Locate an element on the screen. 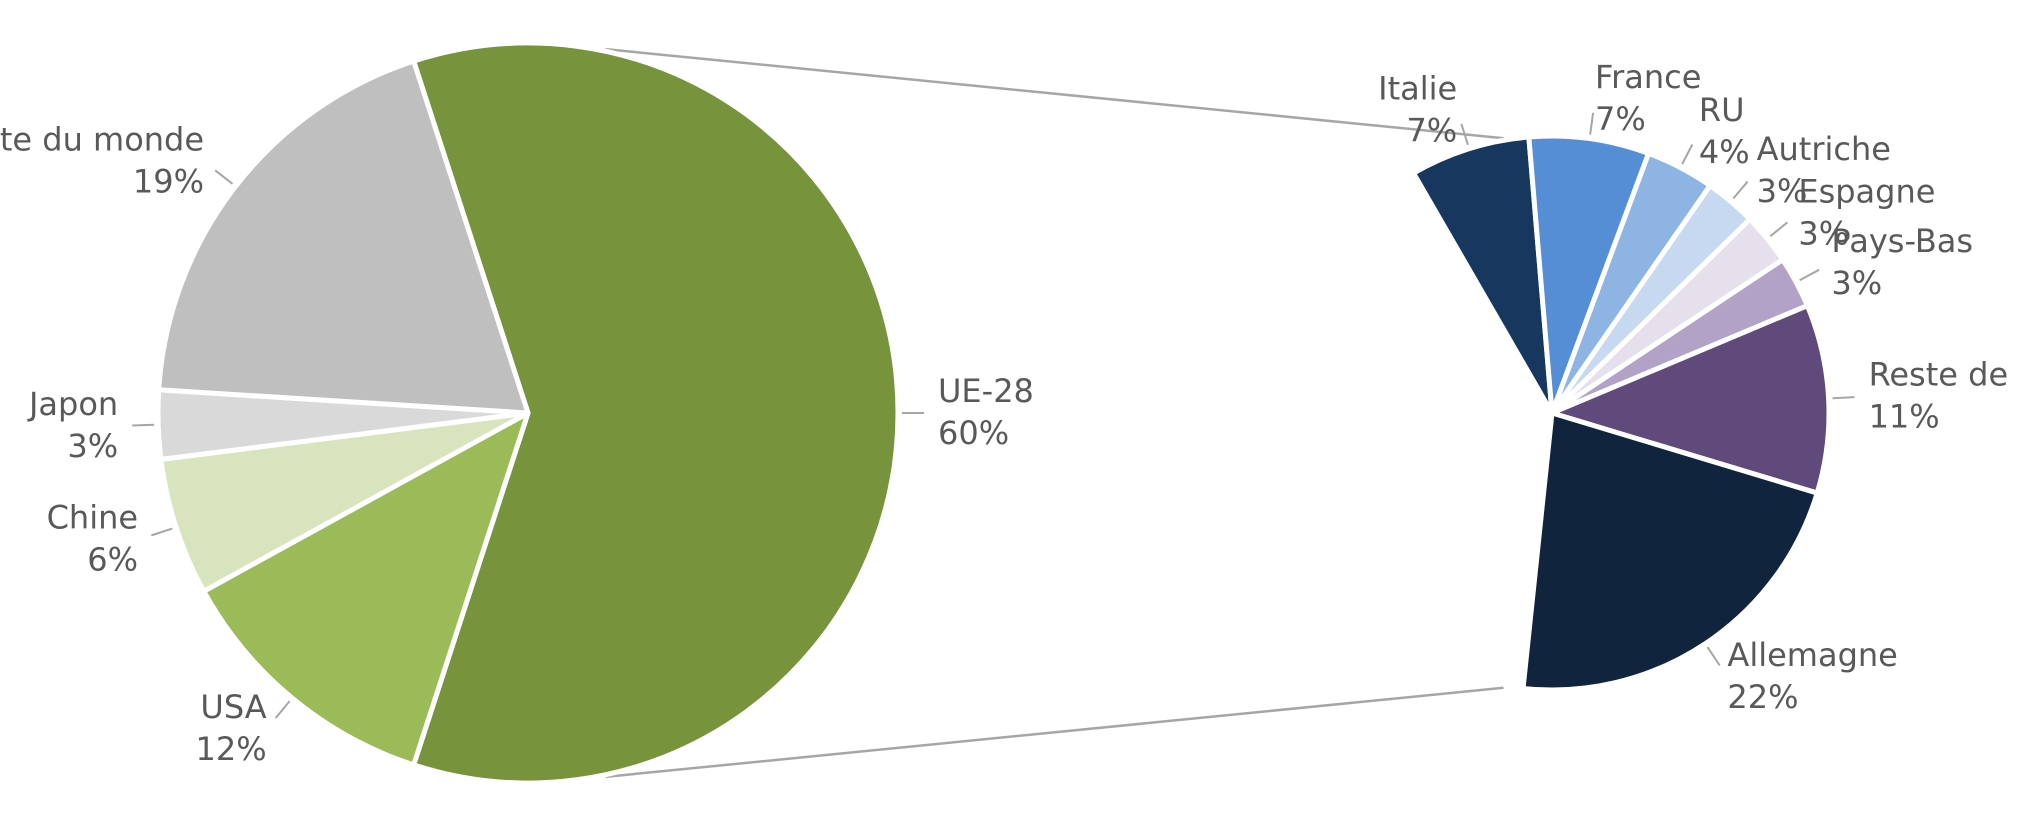  slice-label: RU is located at coordinates (1722, 110).